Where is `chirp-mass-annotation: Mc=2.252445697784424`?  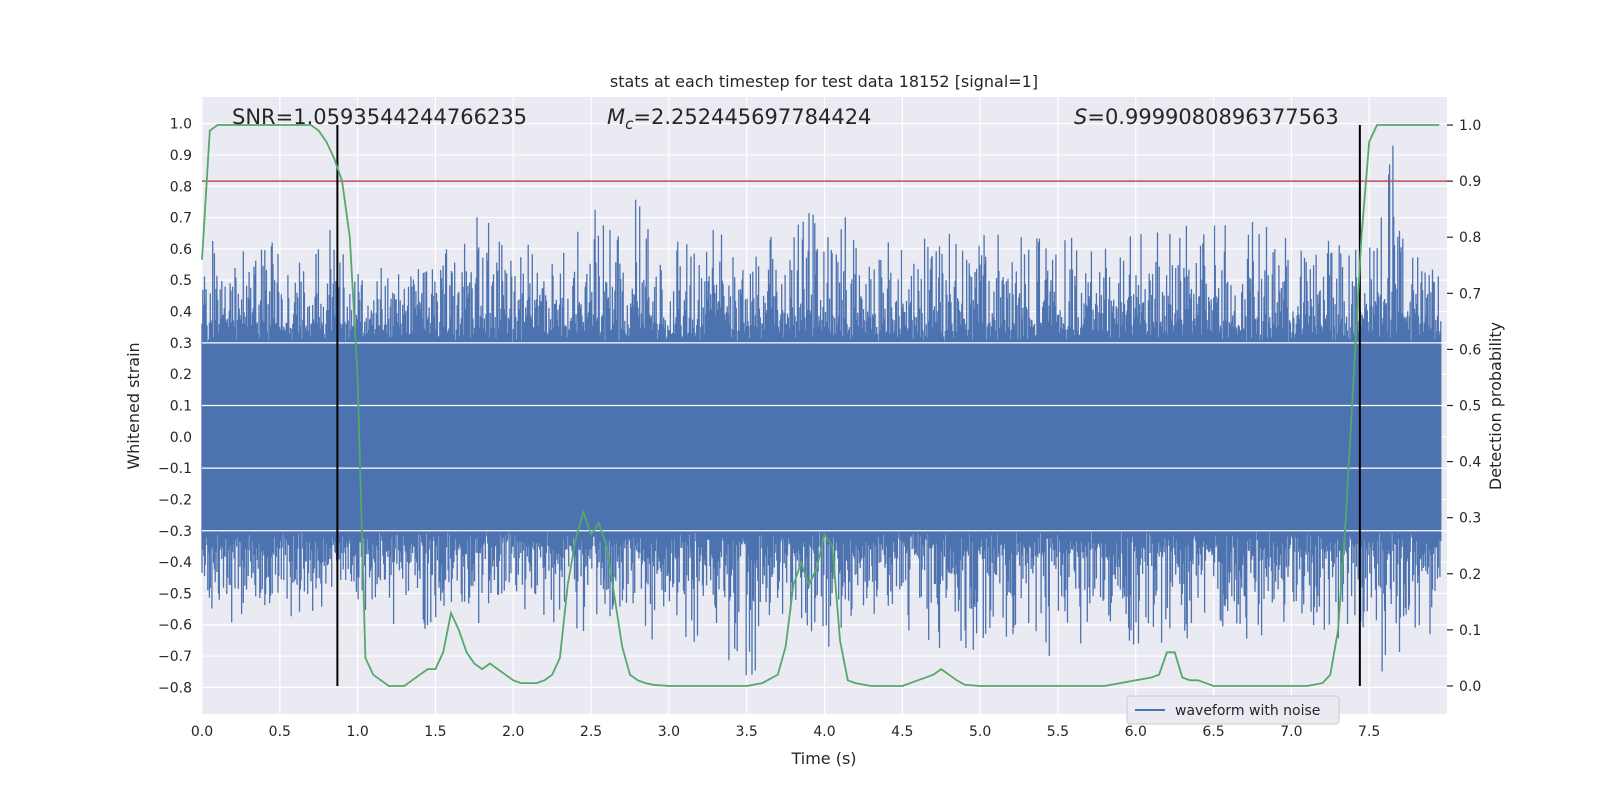
chirp-mass-annotation: Mc=2.252445697784424 is located at coordinates (739, 119).